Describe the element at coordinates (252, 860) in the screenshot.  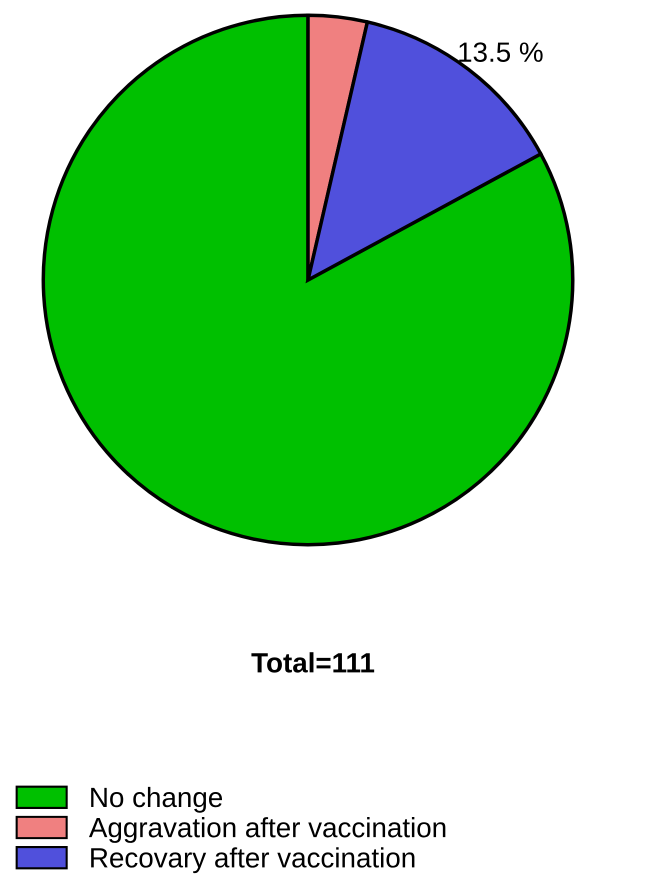
I see `legend-label: Recovary after vaccination` at that location.